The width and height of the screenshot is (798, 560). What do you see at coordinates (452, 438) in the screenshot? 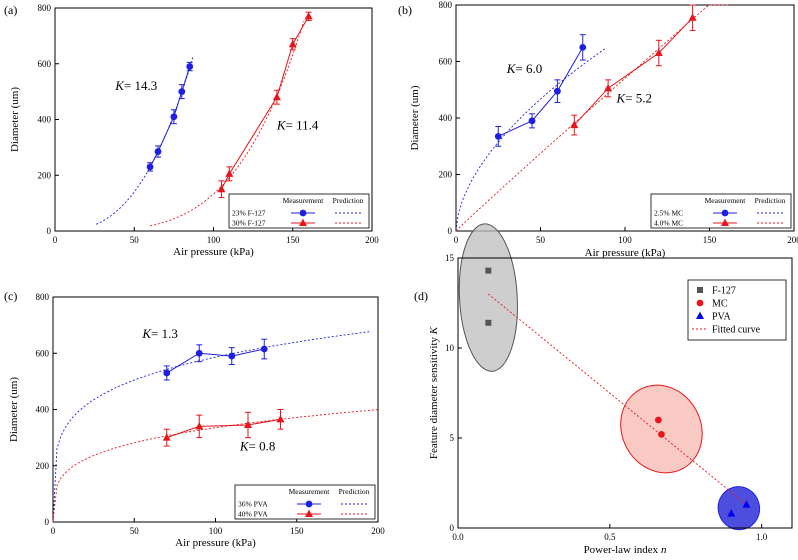
I see `y-tick-label: 5` at bounding box center [452, 438].